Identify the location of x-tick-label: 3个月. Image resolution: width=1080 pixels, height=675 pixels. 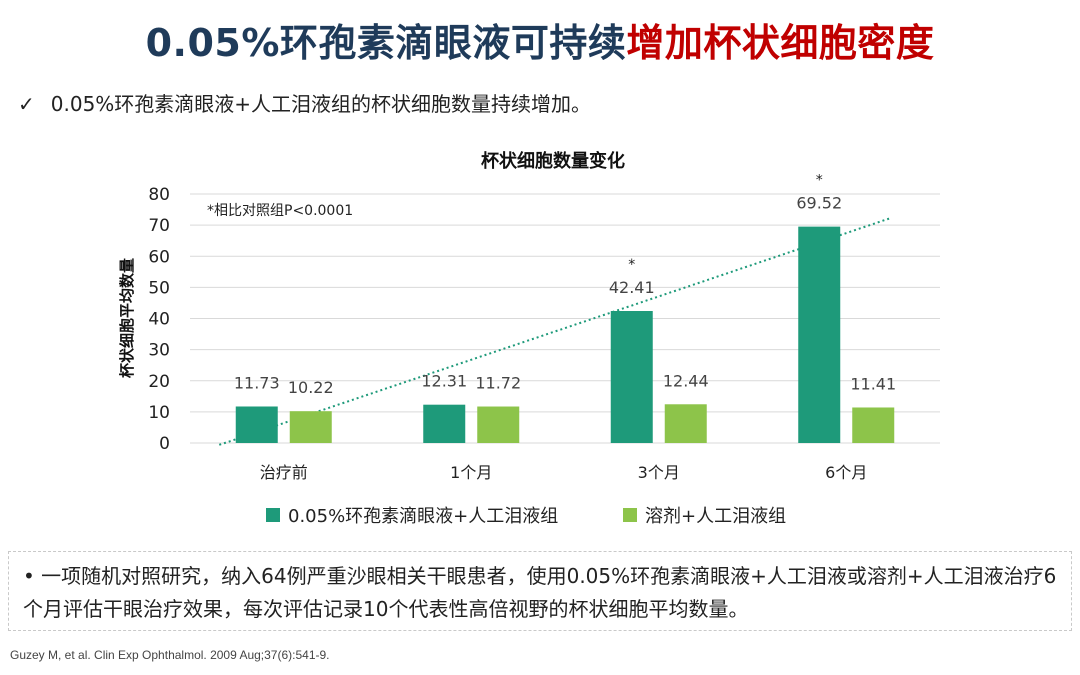
(659, 472).